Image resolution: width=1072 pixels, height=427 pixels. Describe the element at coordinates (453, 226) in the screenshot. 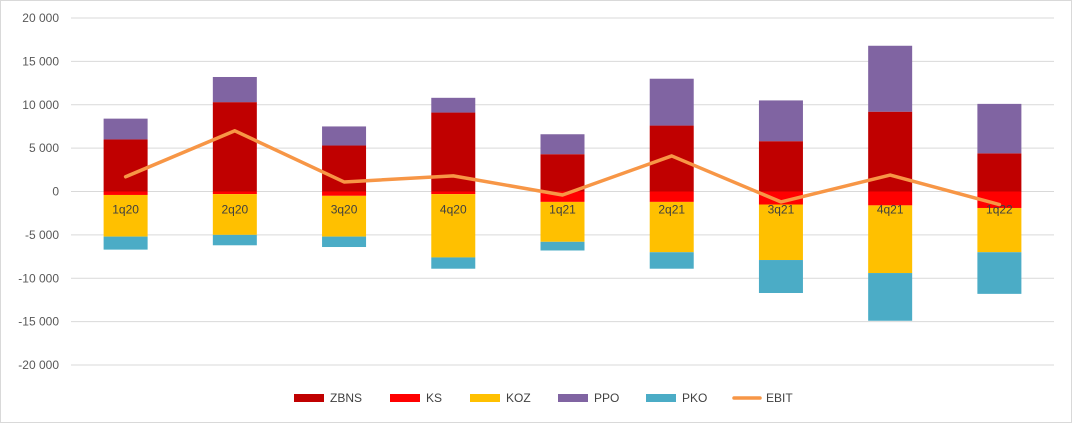

I see `bar-koz-4q20` at that location.